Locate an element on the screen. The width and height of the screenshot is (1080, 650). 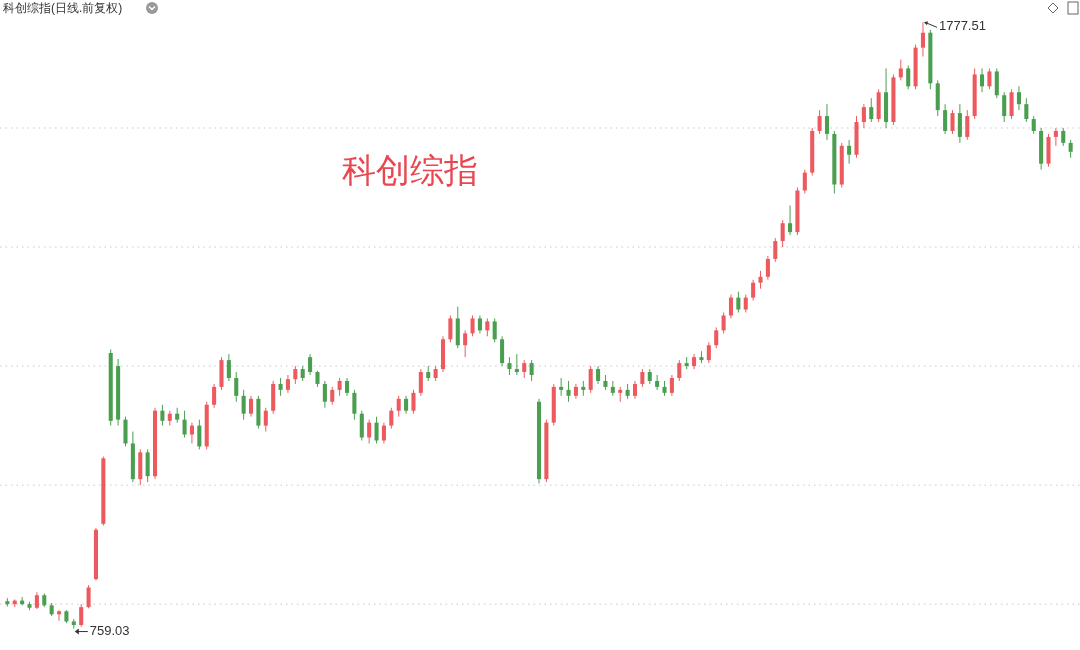
annotation: 1777.51 is located at coordinates (962, 26).